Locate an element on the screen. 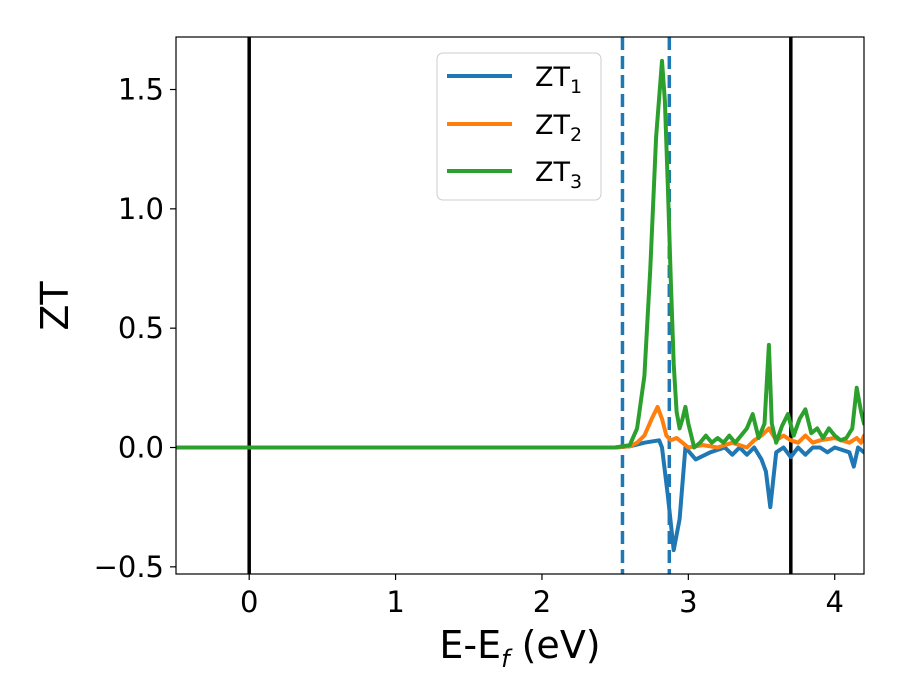  y-tick-label: 1.0 is located at coordinates (141, 209).